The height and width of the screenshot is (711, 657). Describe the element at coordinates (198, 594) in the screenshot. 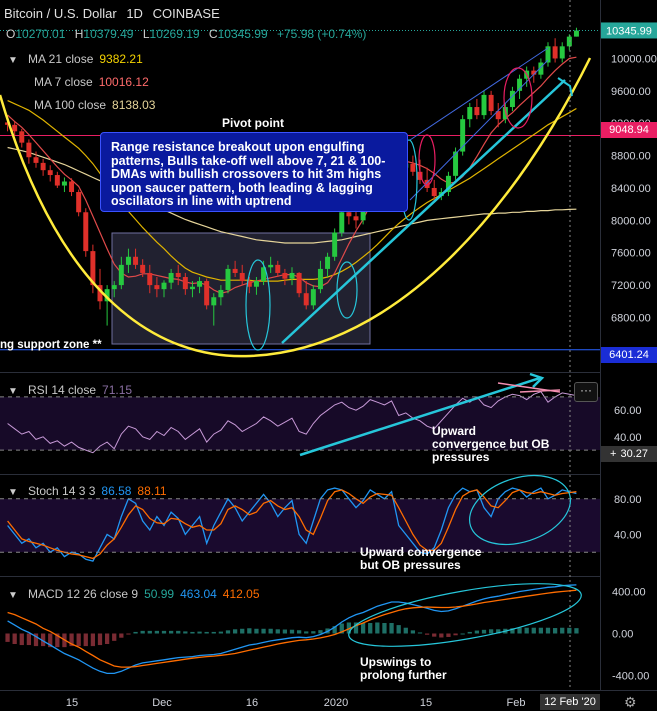

I see `macd-line-value: 463.04` at that location.